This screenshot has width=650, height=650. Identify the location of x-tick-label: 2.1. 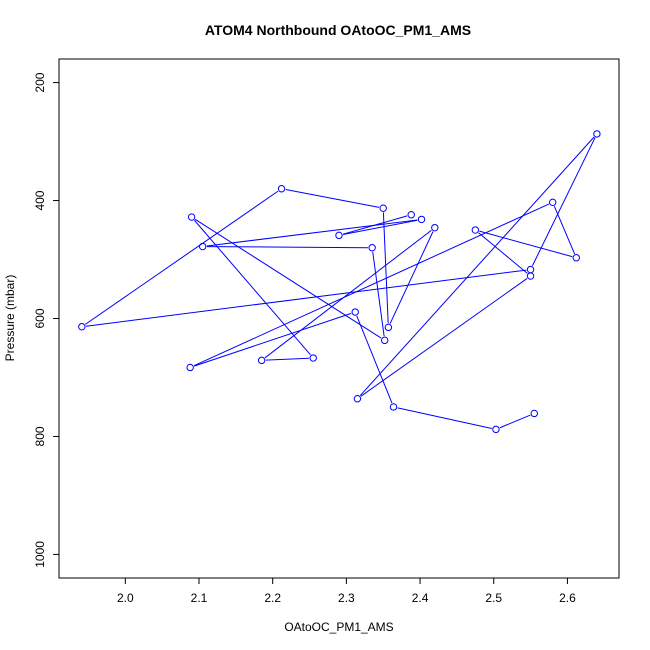
(199, 598).